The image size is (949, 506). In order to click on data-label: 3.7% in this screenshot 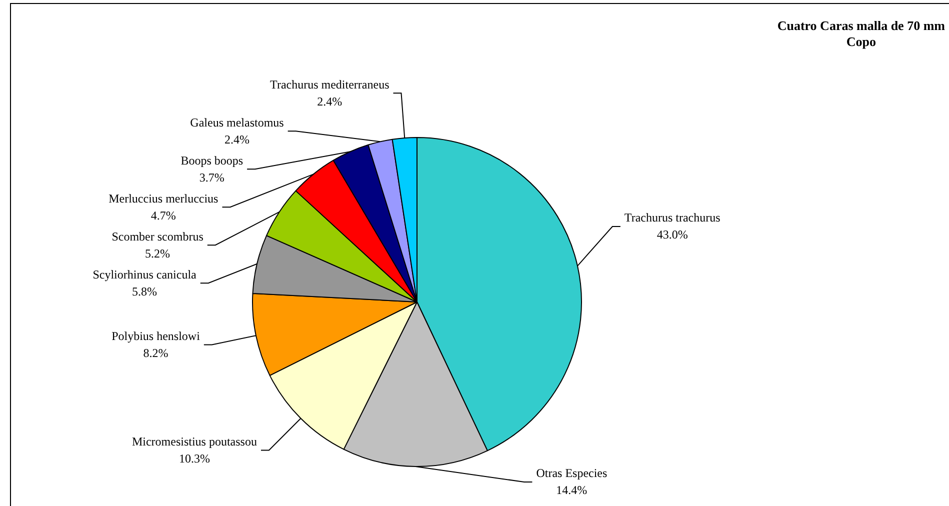, I will do `click(211, 177)`.